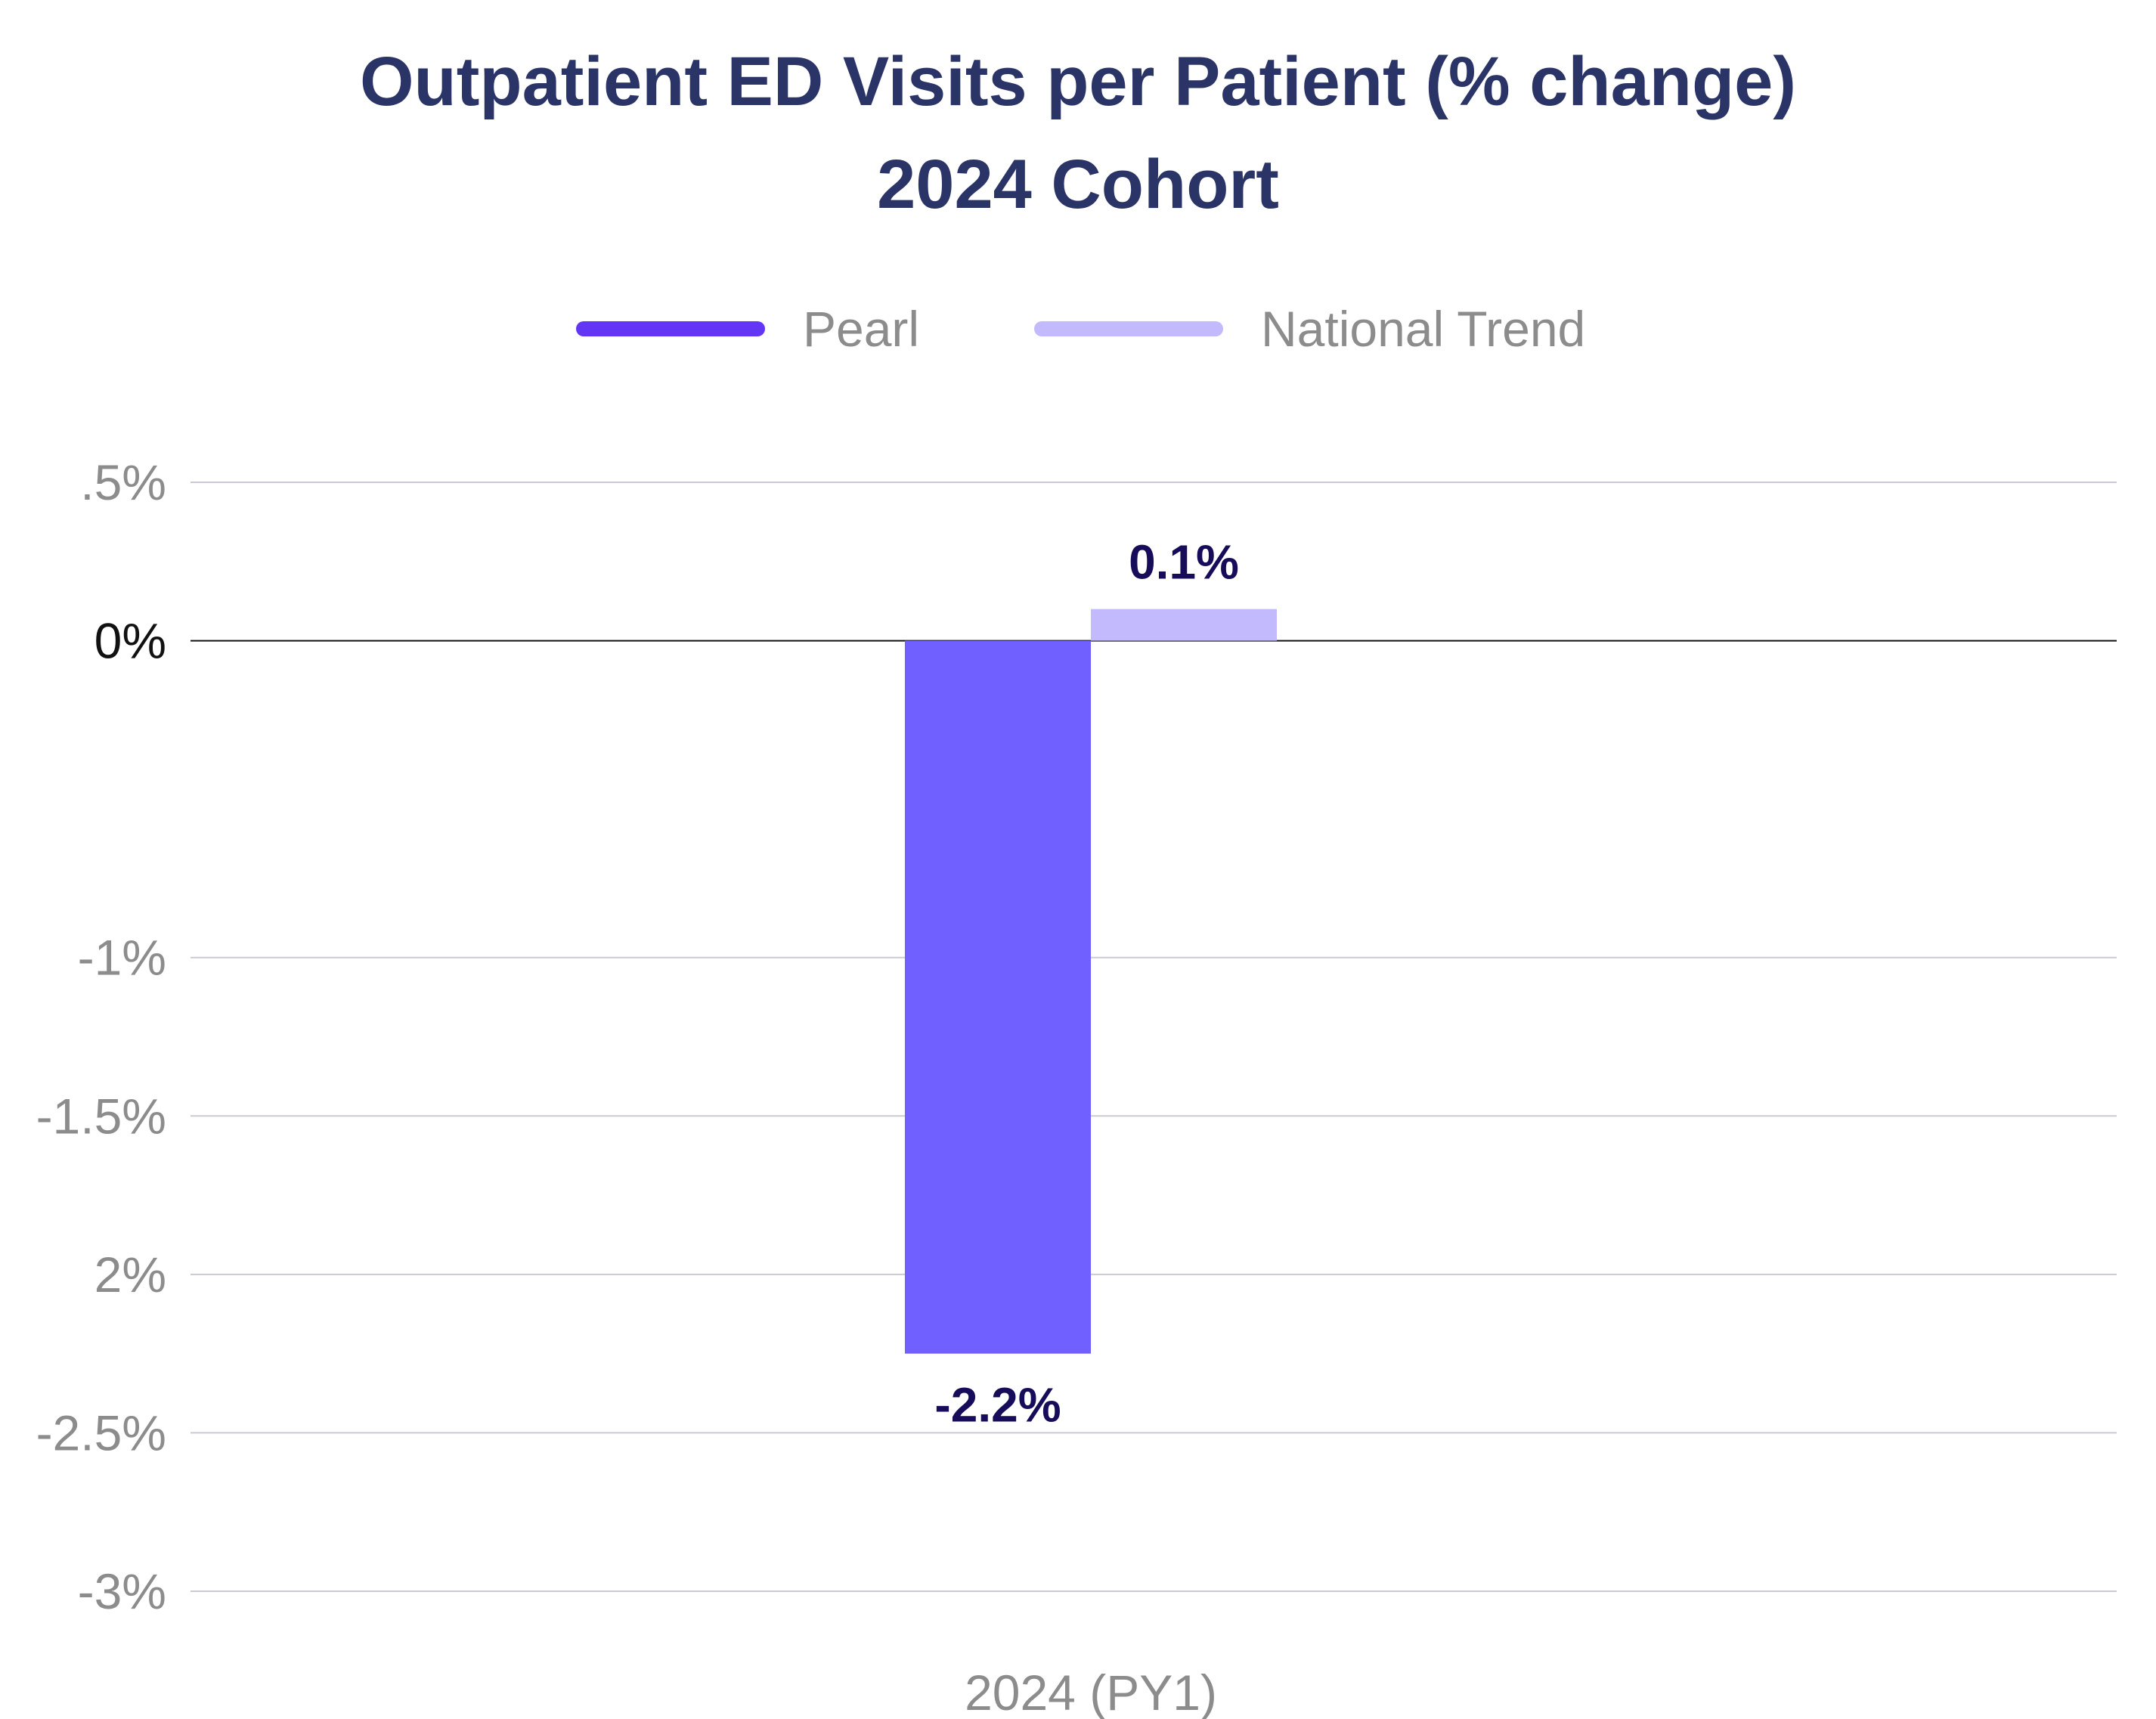 This screenshot has height=1719, width=2156. I want to click on legend-swatch-national-trend, so click(1128, 328).